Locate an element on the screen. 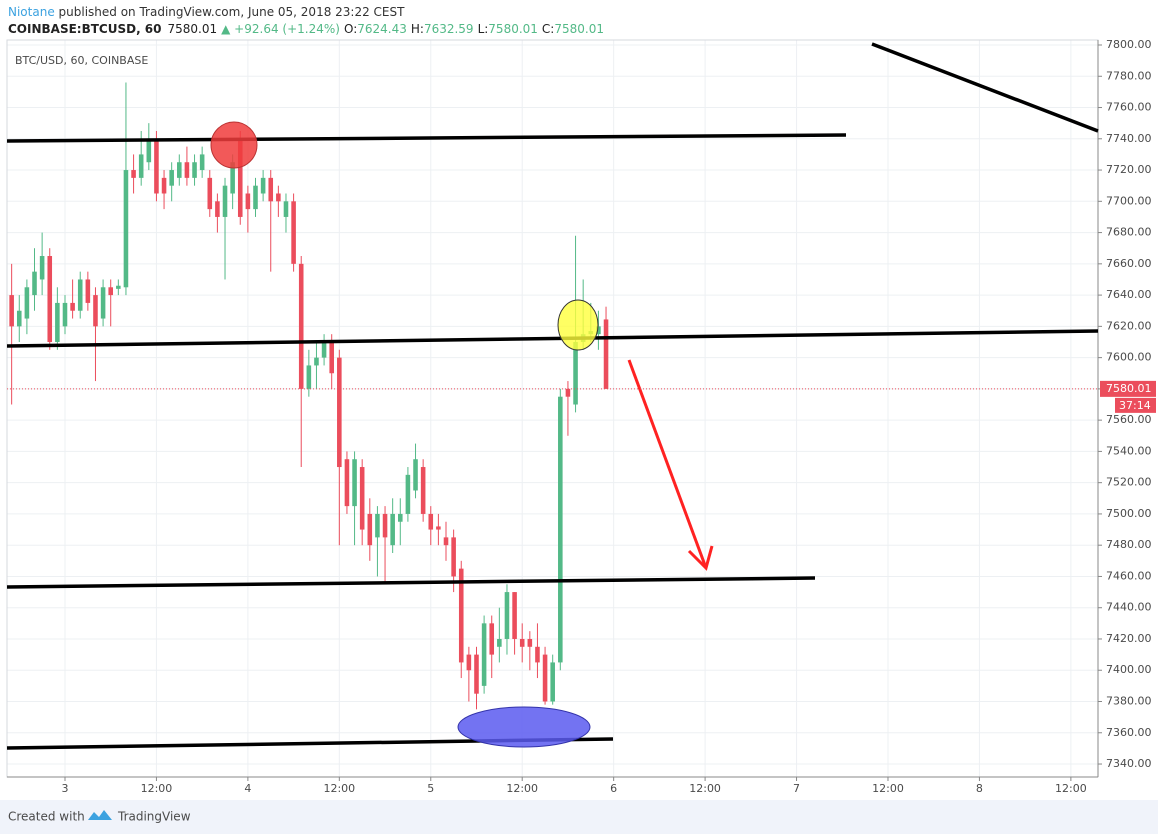  y-tick-label: 7480.00 is located at coordinates (1129, 544).